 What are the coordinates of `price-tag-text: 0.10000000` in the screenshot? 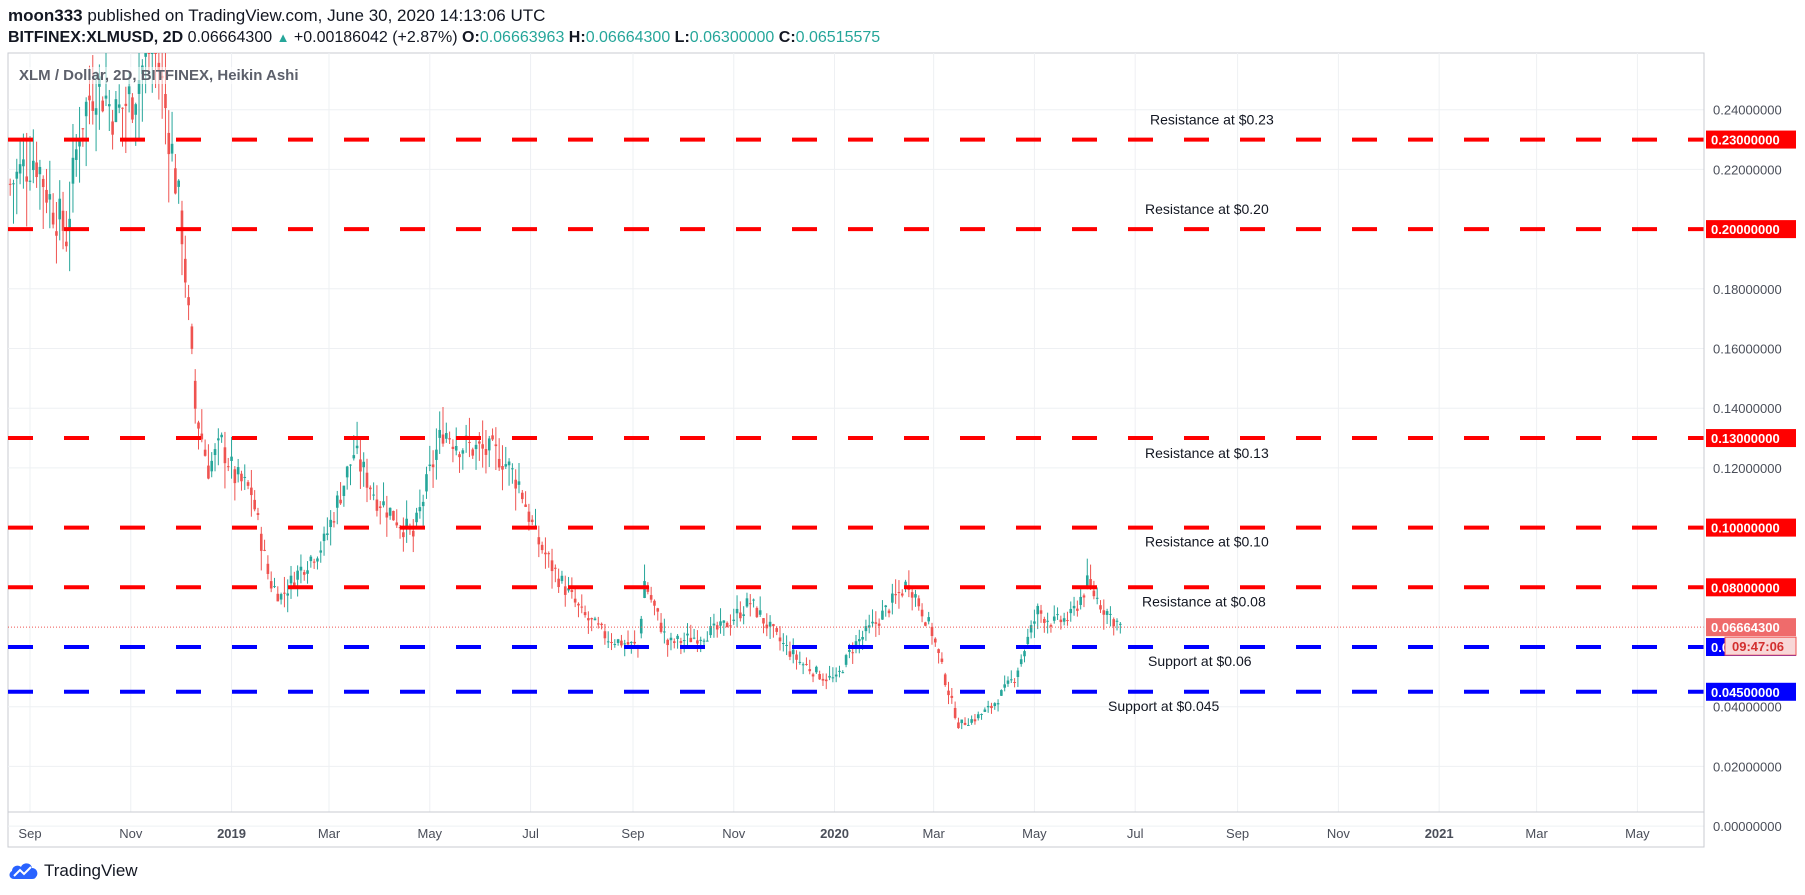 It's located at (1745, 528).